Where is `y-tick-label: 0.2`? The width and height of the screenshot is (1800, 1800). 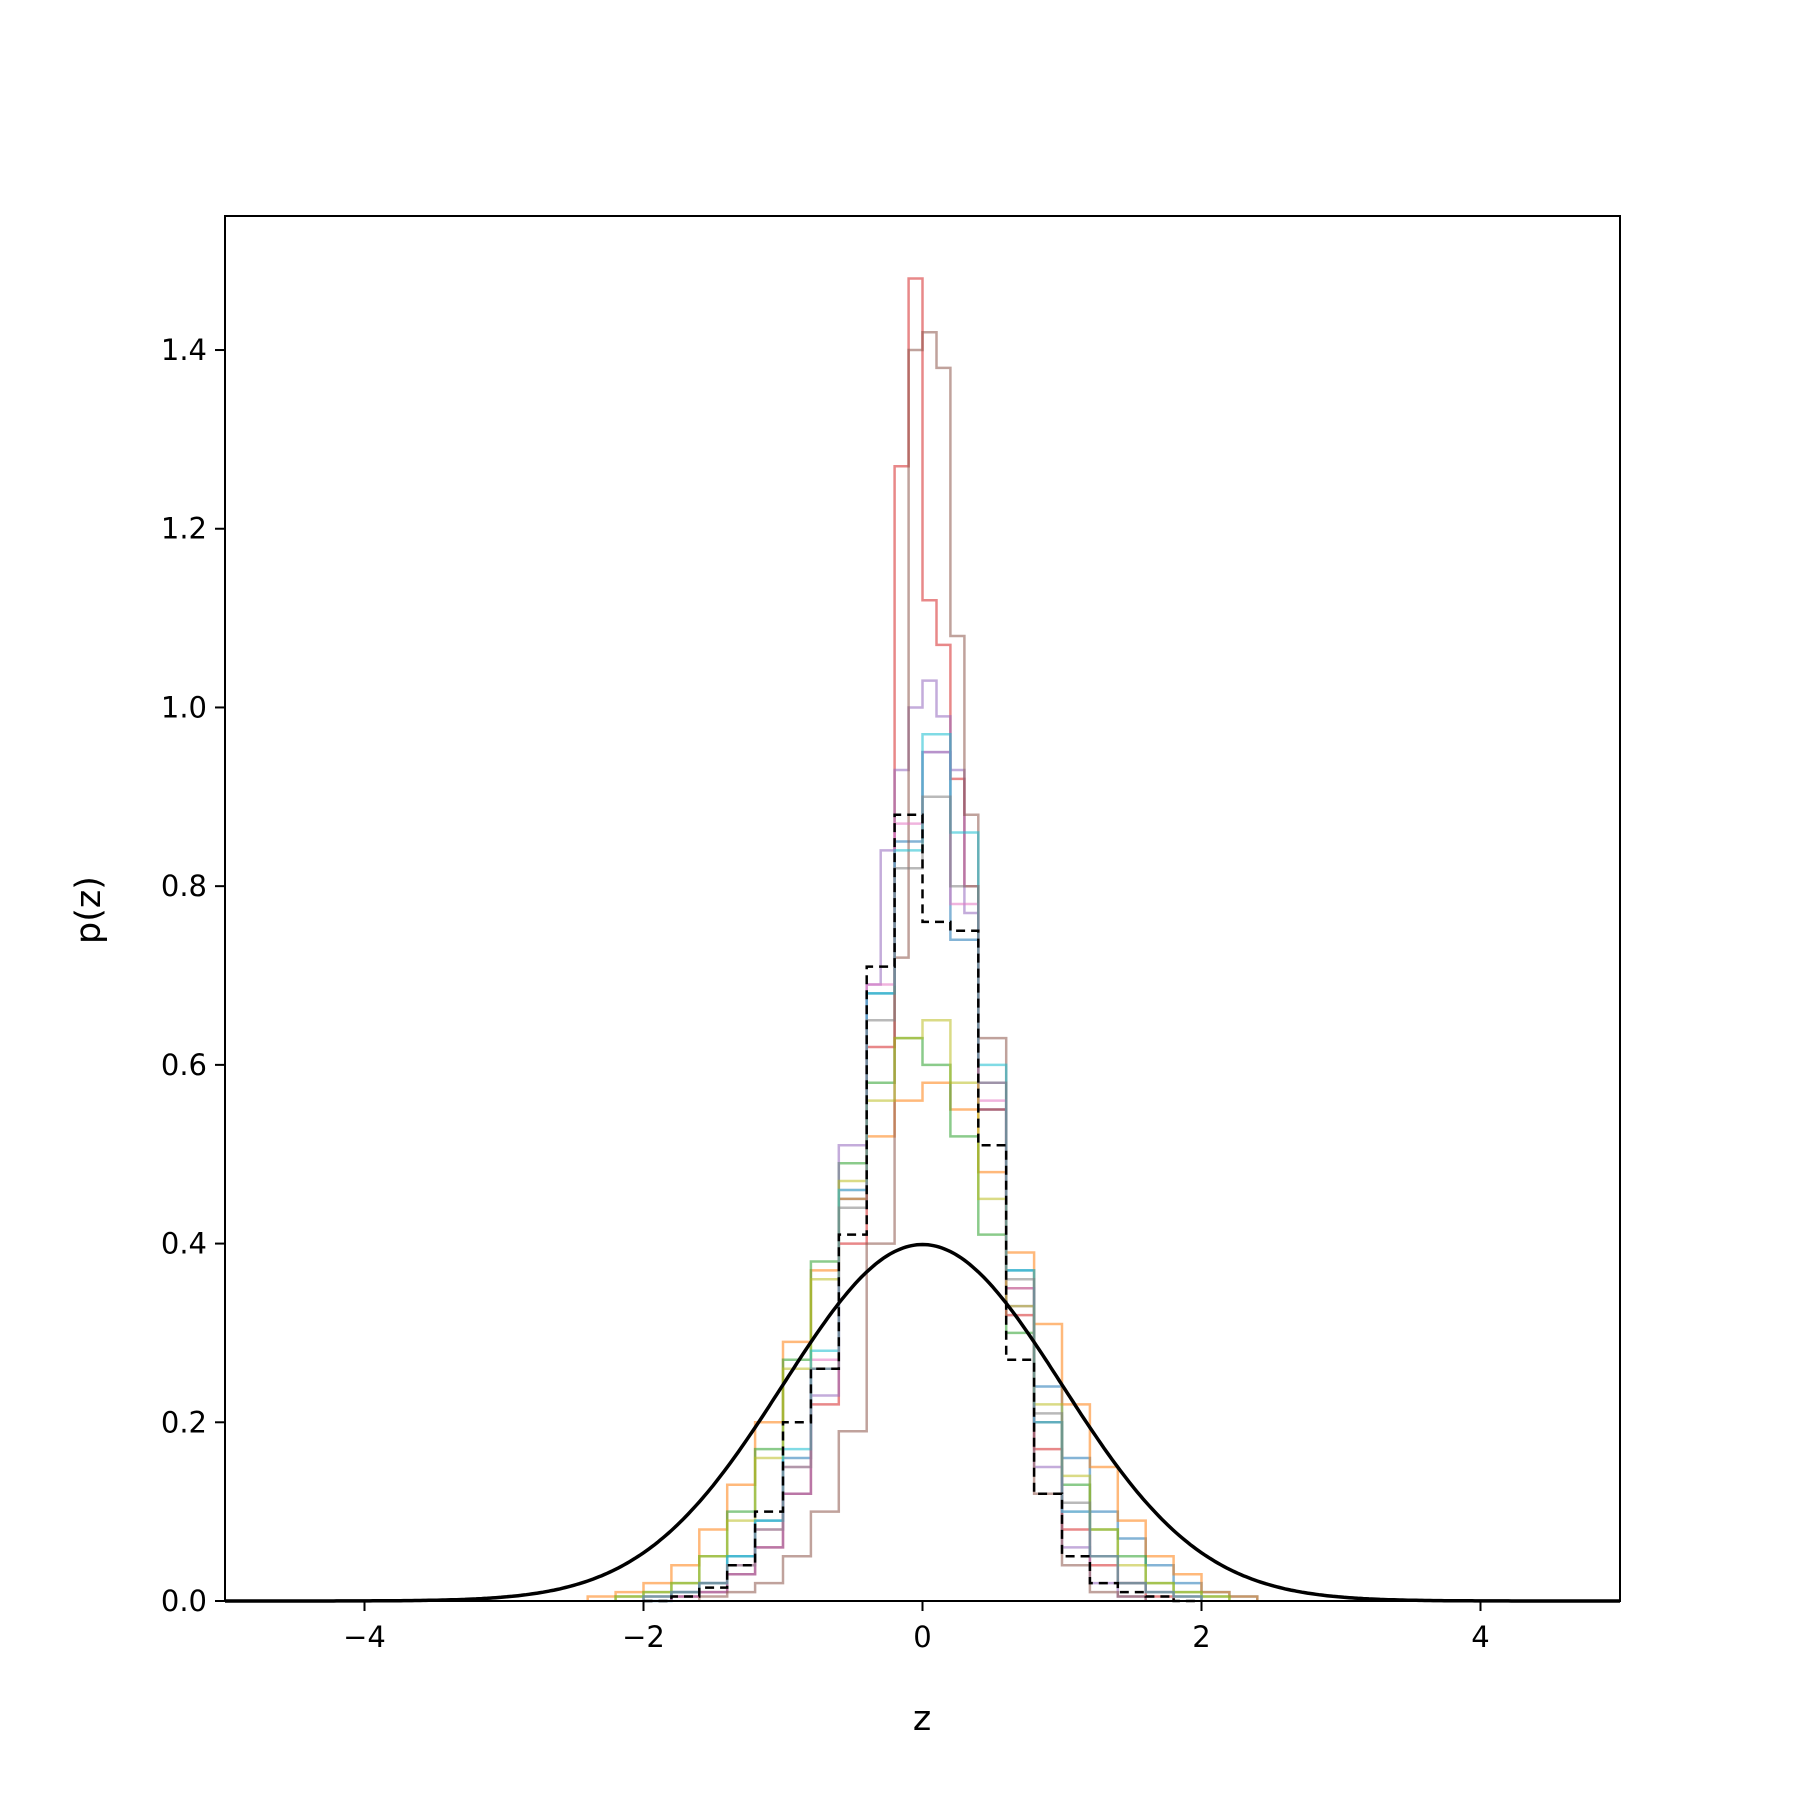 y-tick-label: 0.2 is located at coordinates (184, 1422).